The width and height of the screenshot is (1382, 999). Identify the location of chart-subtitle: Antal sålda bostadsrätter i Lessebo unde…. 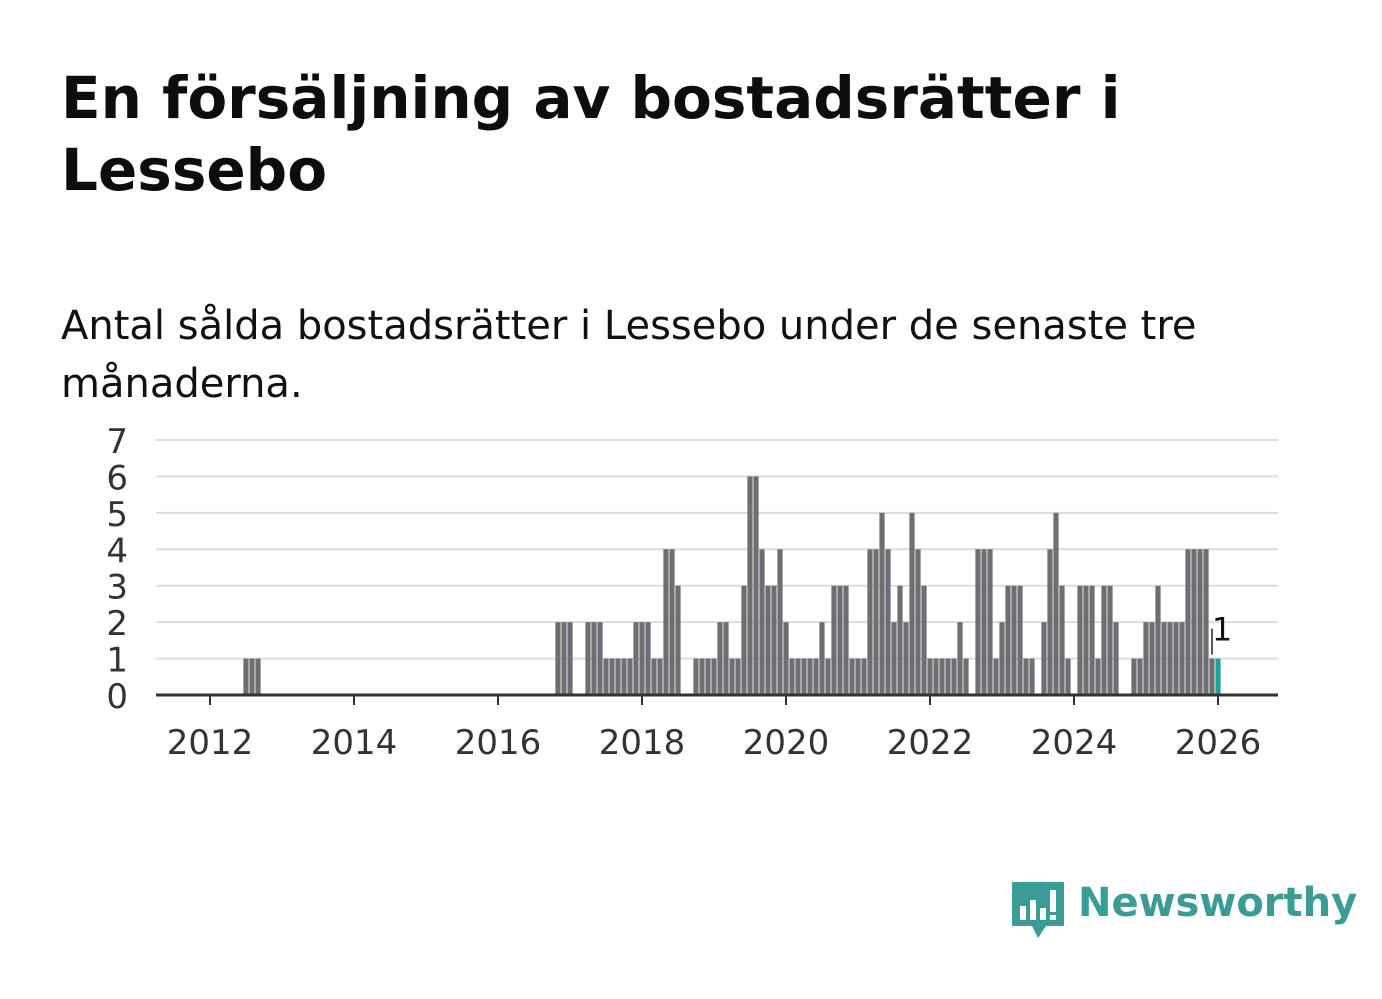
(629, 355).